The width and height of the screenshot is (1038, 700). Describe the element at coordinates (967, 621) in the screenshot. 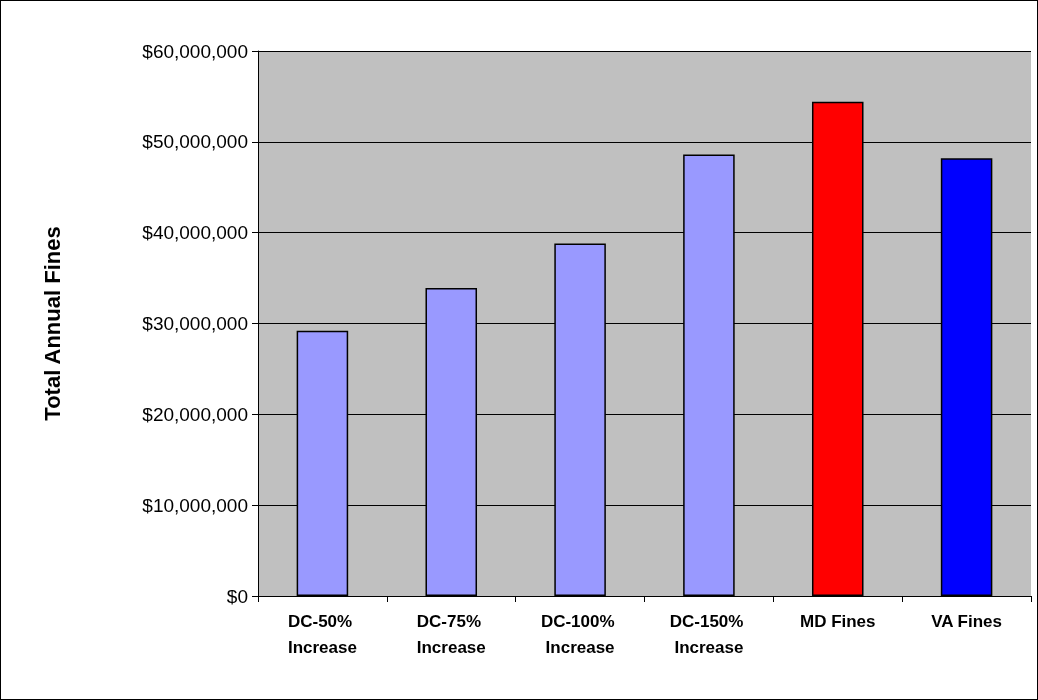

I see `x-tick-label: VA Fines` at that location.